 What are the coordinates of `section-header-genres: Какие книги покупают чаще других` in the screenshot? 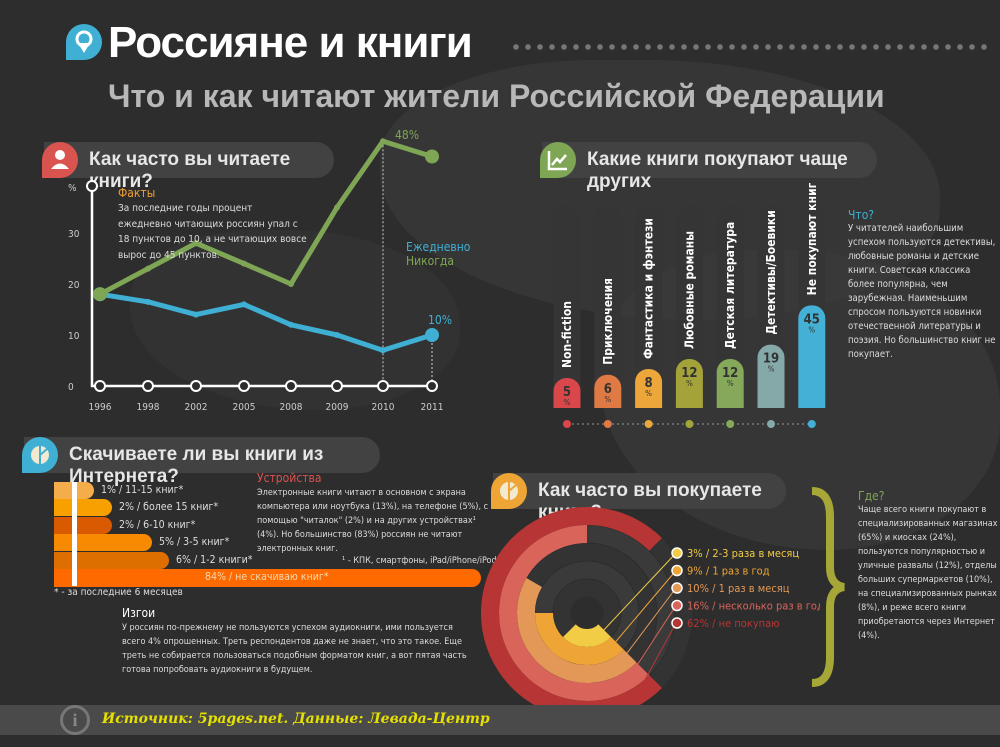 It's located at (709, 167).